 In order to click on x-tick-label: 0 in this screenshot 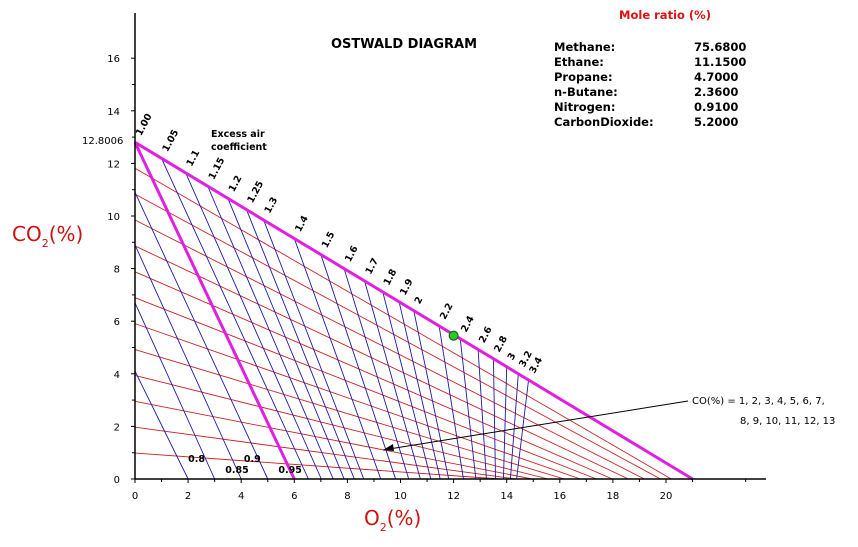, I will do `click(135, 496)`.